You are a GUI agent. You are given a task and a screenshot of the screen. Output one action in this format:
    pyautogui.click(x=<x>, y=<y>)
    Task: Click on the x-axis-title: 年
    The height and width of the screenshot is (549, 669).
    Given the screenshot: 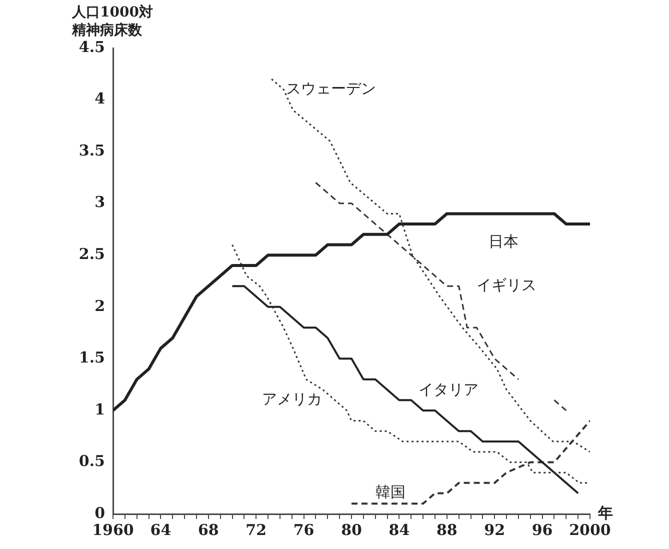 What is the action you would take?
    pyautogui.click(x=605, y=513)
    